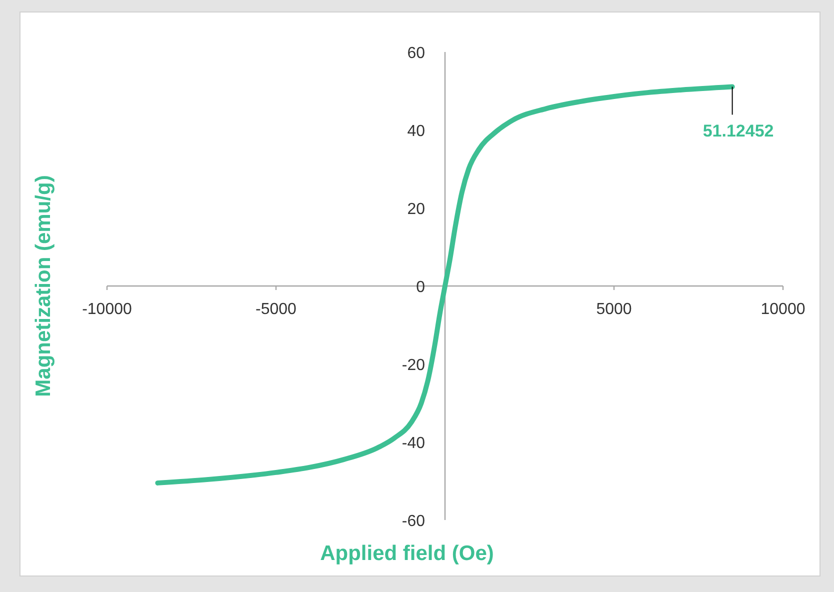  What do you see at coordinates (614, 309) in the screenshot?
I see `x-tick-label: 5000` at bounding box center [614, 309].